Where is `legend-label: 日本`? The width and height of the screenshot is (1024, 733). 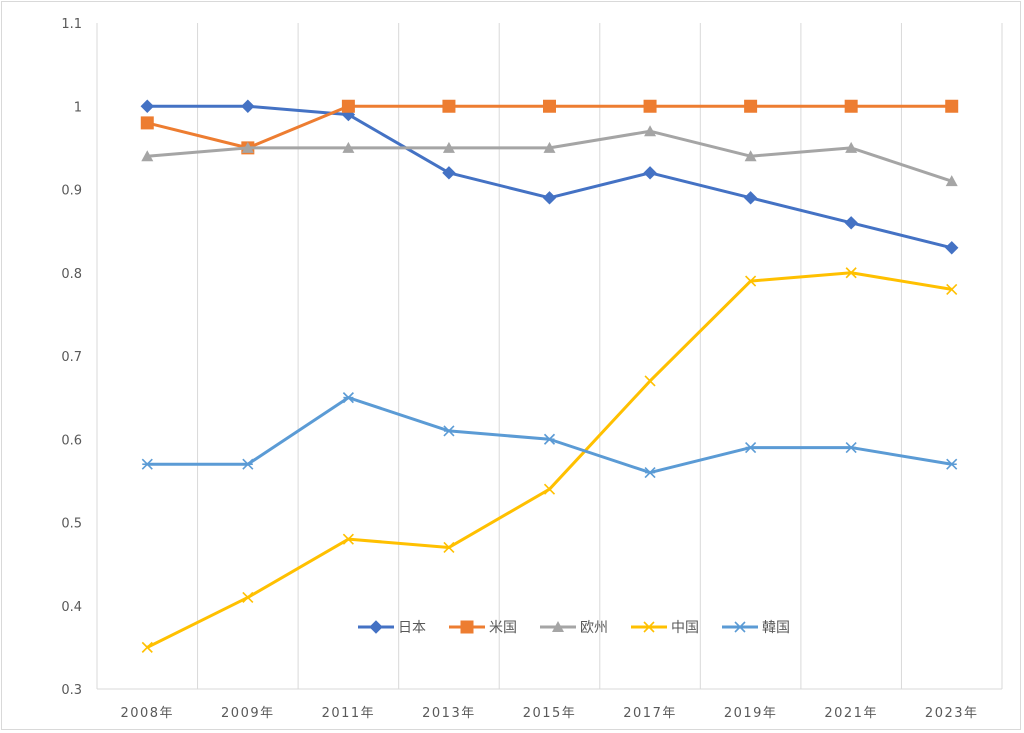 legend-label: 日本 is located at coordinates (412, 628).